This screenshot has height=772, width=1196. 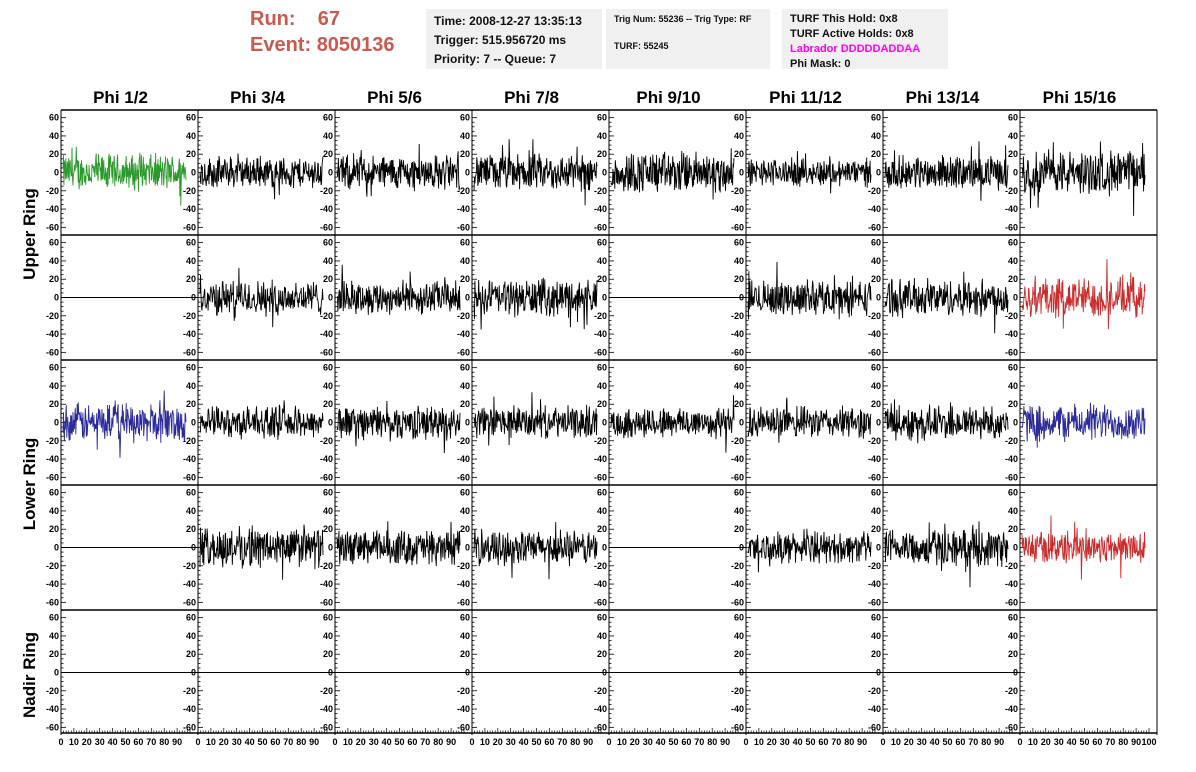 What do you see at coordinates (641, 46) in the screenshot?
I see `turf-num-text: TURF: 55245` at bounding box center [641, 46].